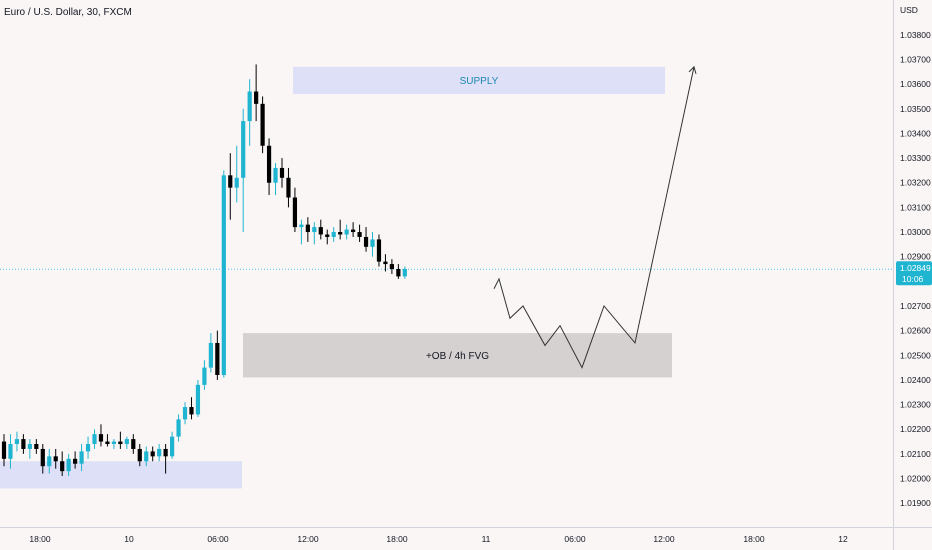 The width and height of the screenshot is (932, 550). I want to click on lower-demand-zone, so click(121, 475).